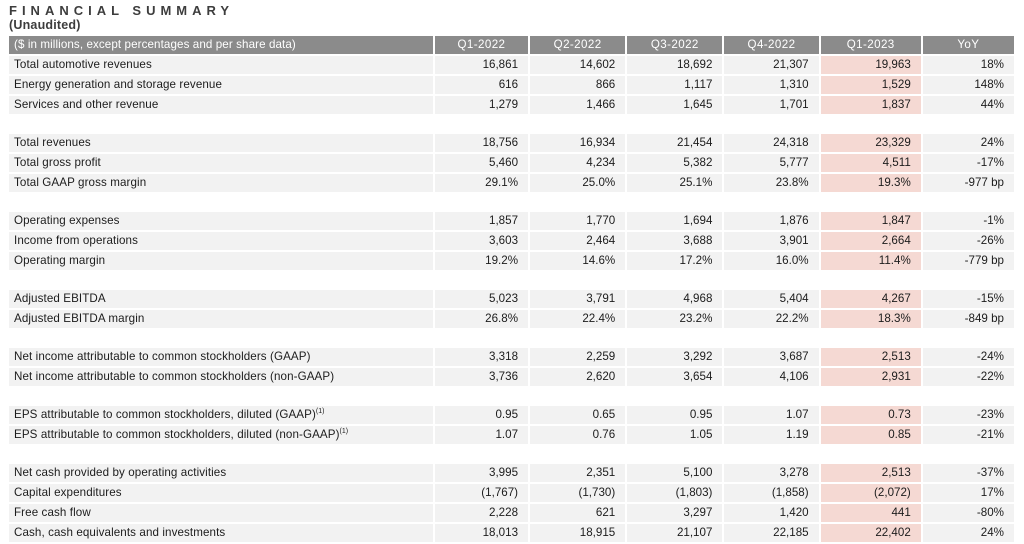  Describe the element at coordinates (481, 221) in the screenshot. I see `cell-value: 1,857` at that location.